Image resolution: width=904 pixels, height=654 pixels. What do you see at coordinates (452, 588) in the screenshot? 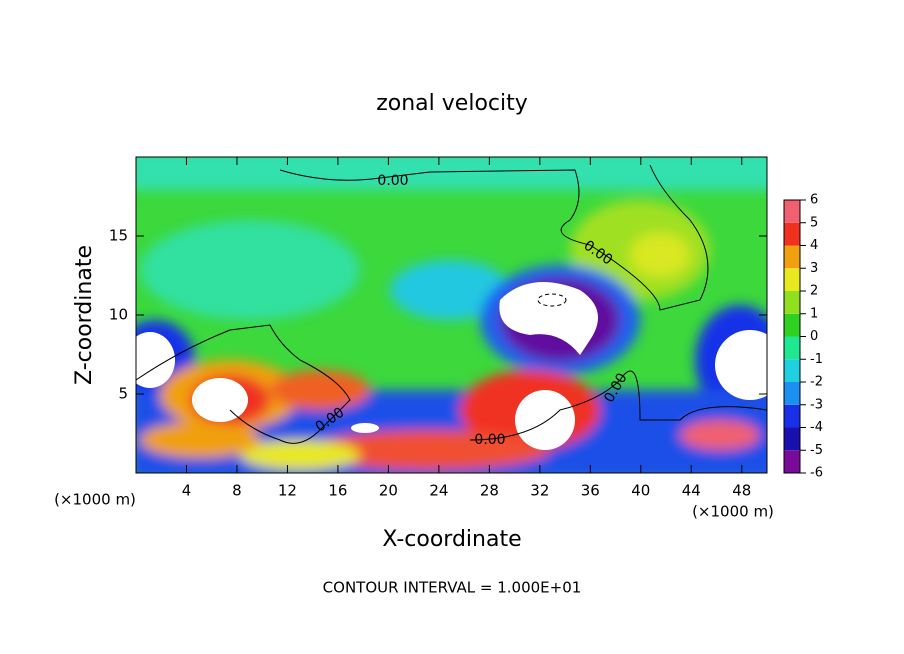
I see `footer: CONTOUR INTERVAL = 1.000E+01` at bounding box center [452, 588].